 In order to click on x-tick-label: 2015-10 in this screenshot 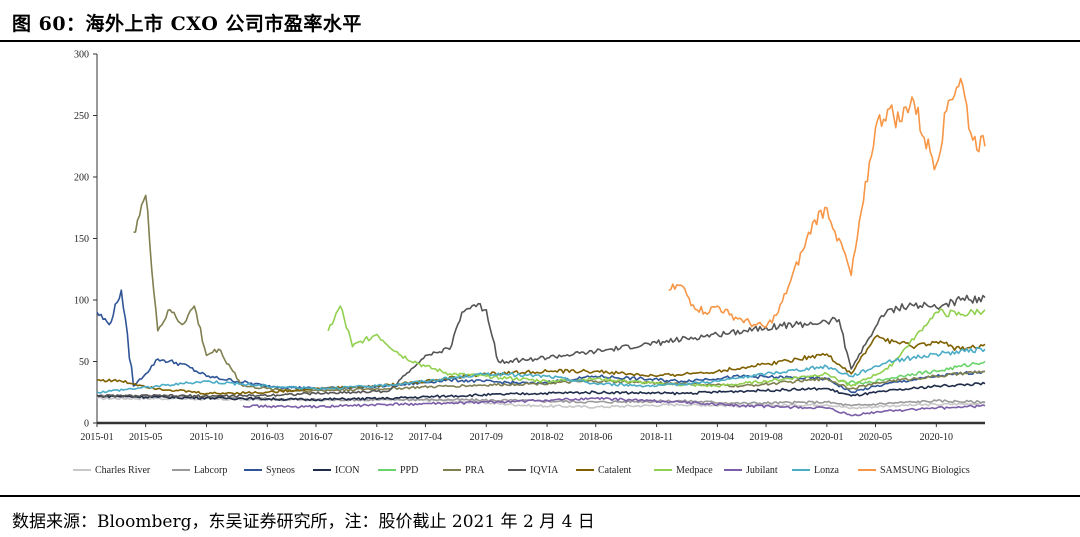, I will do `click(206, 437)`.